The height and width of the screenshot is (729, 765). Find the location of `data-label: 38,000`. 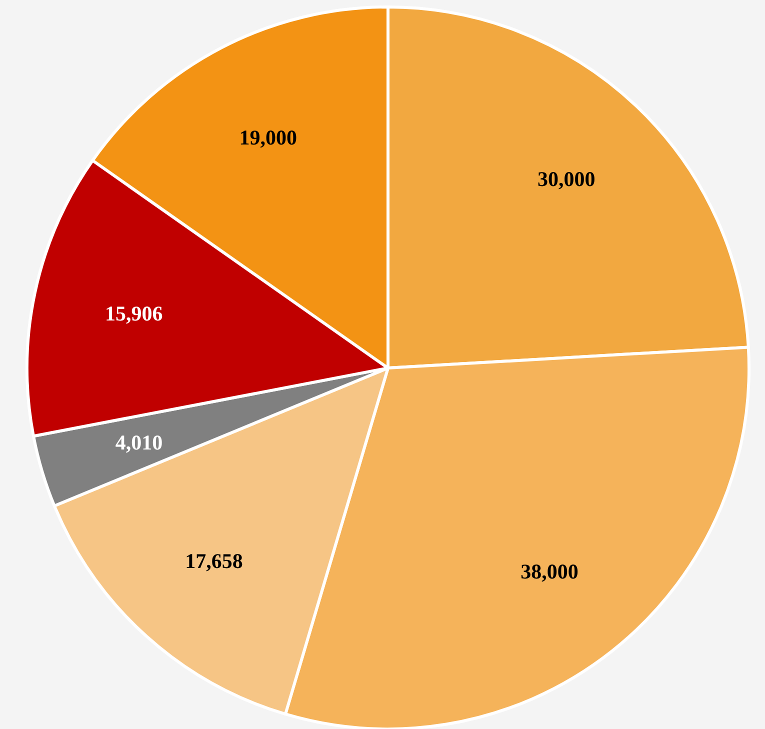

data-label: 38,000 is located at coordinates (549, 572).